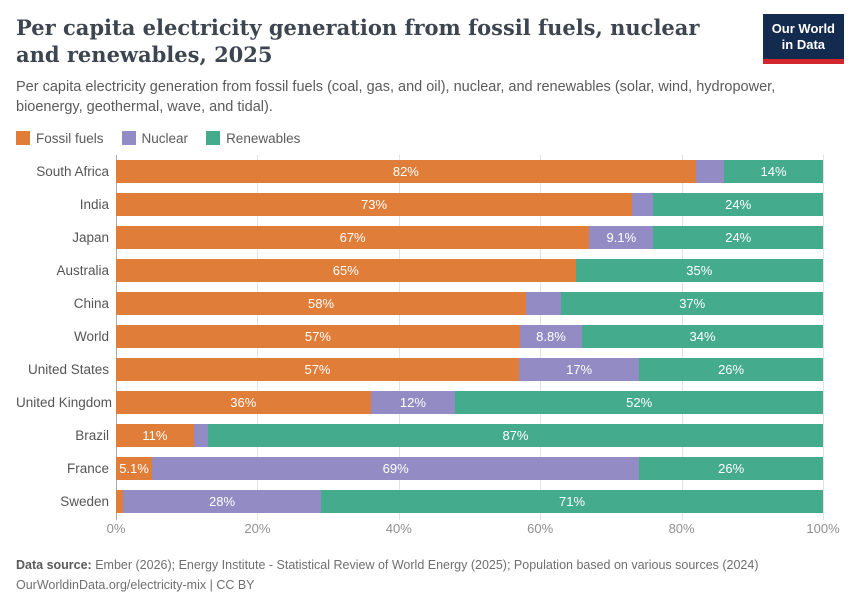 This screenshot has width=850, height=600. What do you see at coordinates (94, 204) in the screenshot?
I see `category-label: India` at bounding box center [94, 204].